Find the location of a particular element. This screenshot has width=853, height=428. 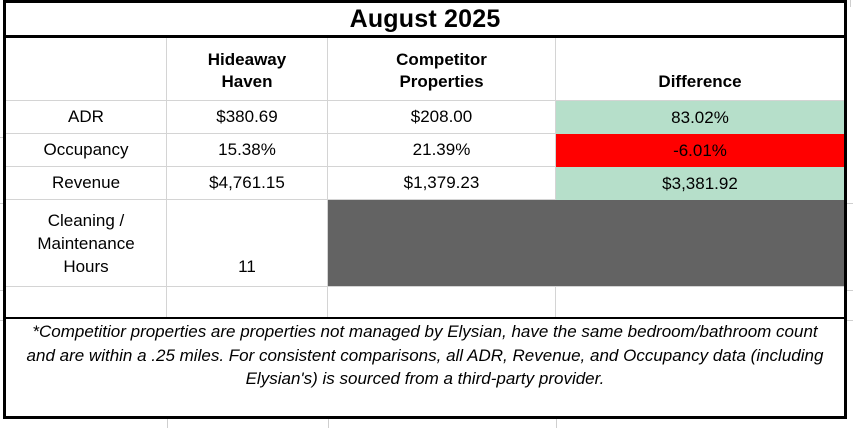

cell-adr-difference: 83.02% is located at coordinates (700, 117).